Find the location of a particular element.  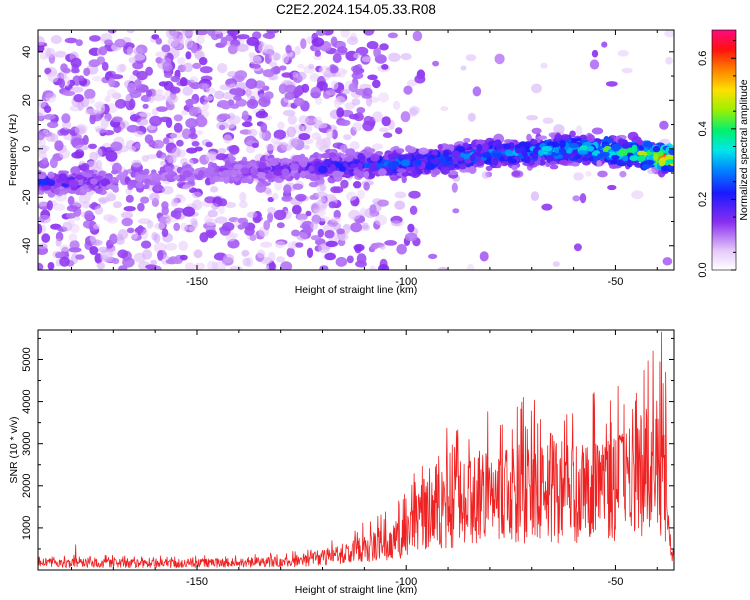

y-tick-label: -40 is located at coordinates (27, 246).